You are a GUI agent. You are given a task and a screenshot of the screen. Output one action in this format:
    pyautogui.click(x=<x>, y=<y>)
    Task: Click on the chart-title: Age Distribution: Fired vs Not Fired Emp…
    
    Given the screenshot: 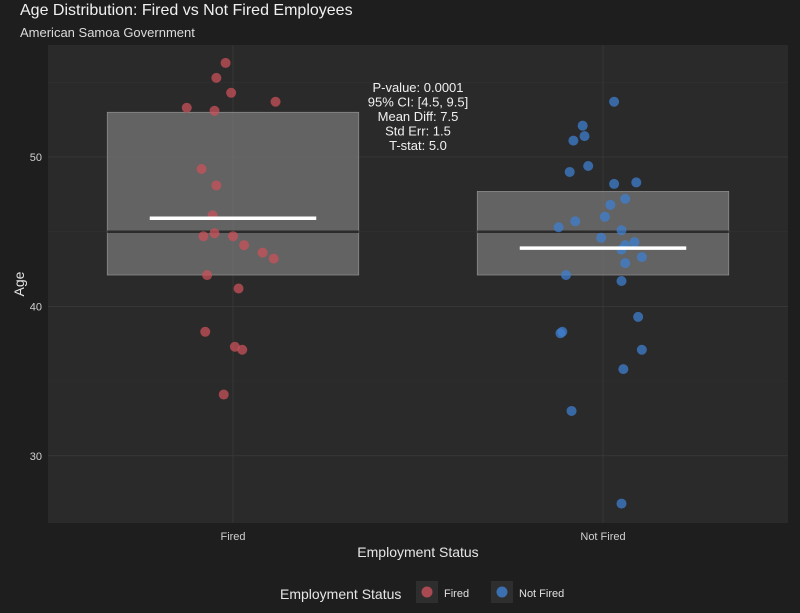 What is the action you would take?
    pyautogui.click(x=186, y=10)
    